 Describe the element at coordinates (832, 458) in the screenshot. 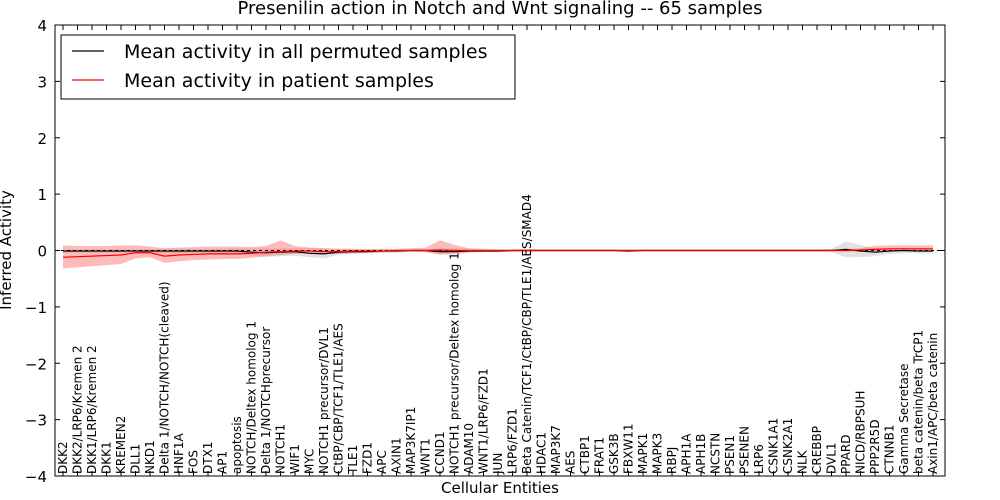

I see `x-tick-label: DVL1` at that location.